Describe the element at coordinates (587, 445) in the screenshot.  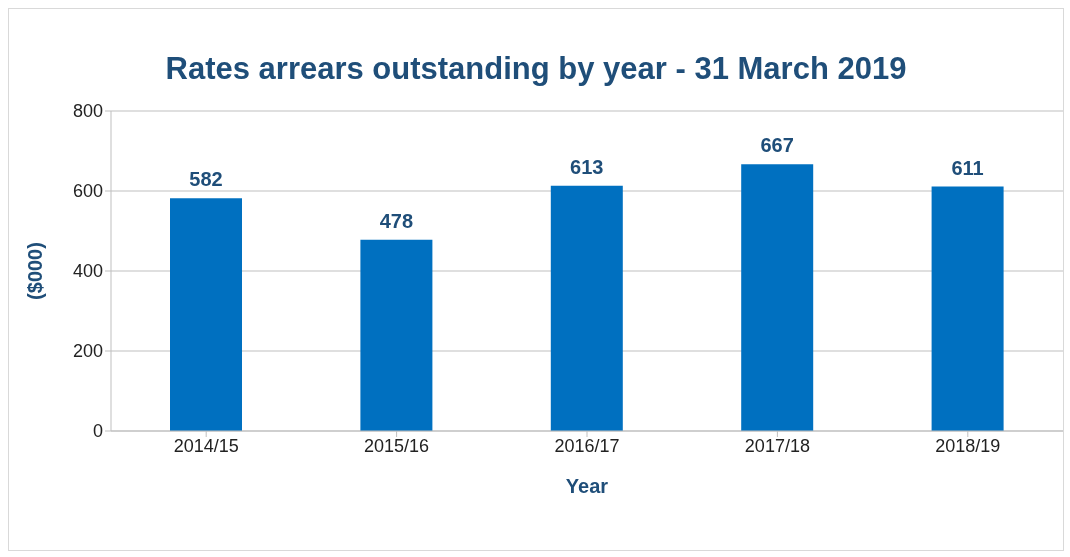
I see `x-tick-label: 2016/17` at that location.